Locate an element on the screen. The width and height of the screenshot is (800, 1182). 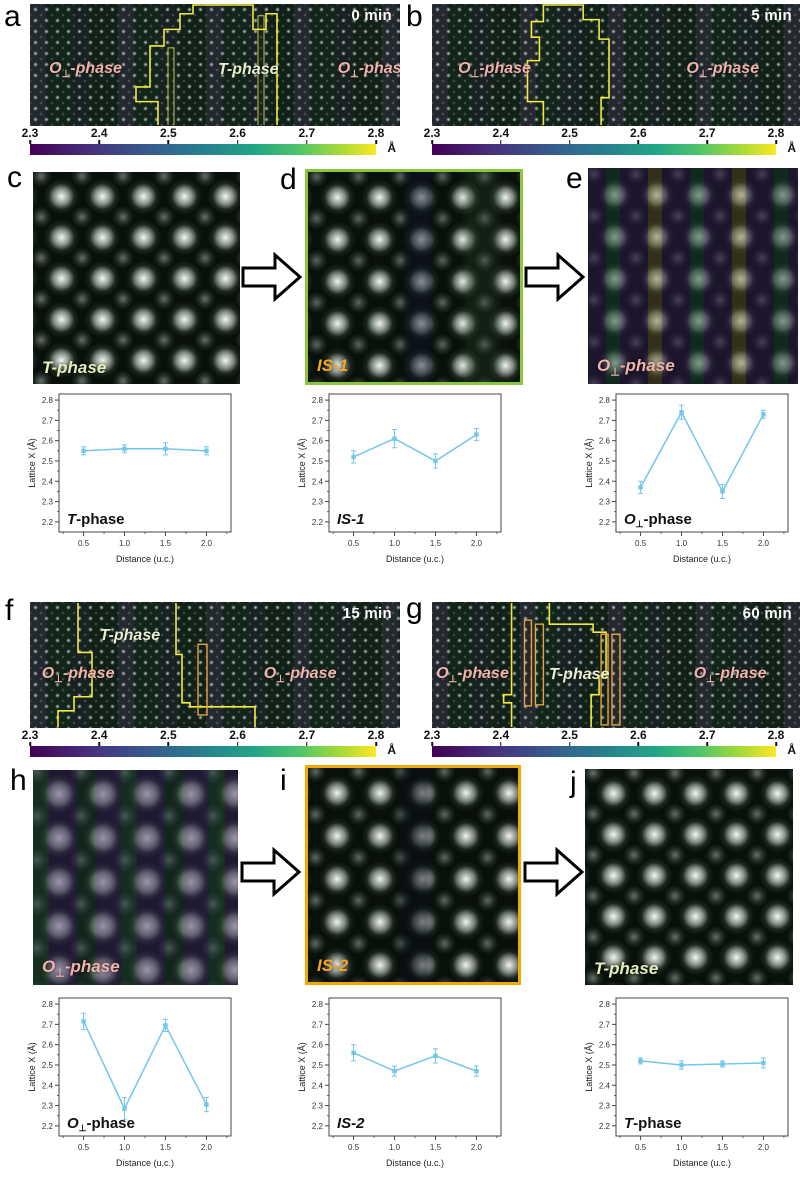
stem-image-g: 60 min O⊥-phase T-phase O⊥-phase is located at coordinates (616, 665).